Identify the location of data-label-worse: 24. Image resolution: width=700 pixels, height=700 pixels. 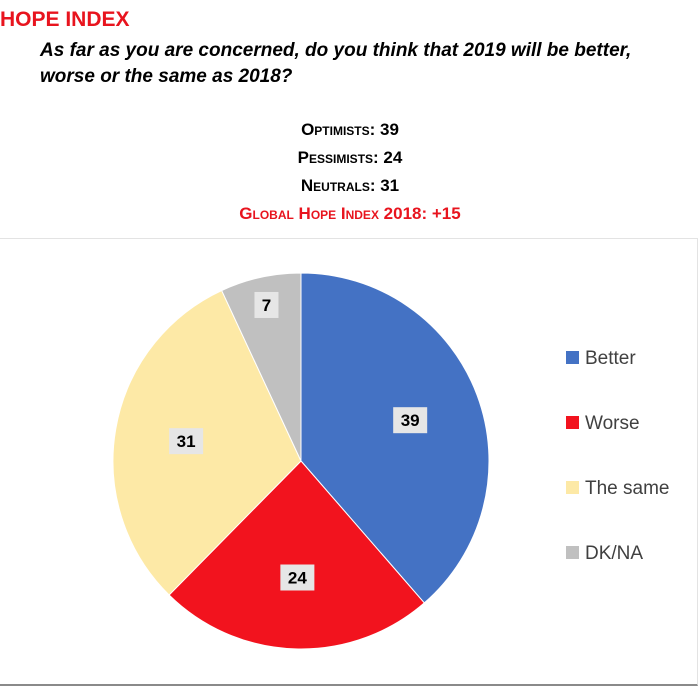
(297, 578).